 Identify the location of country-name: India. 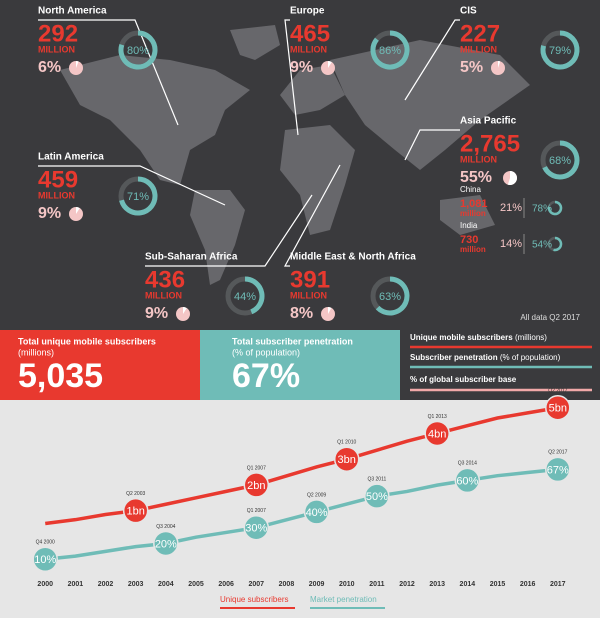
(469, 225).